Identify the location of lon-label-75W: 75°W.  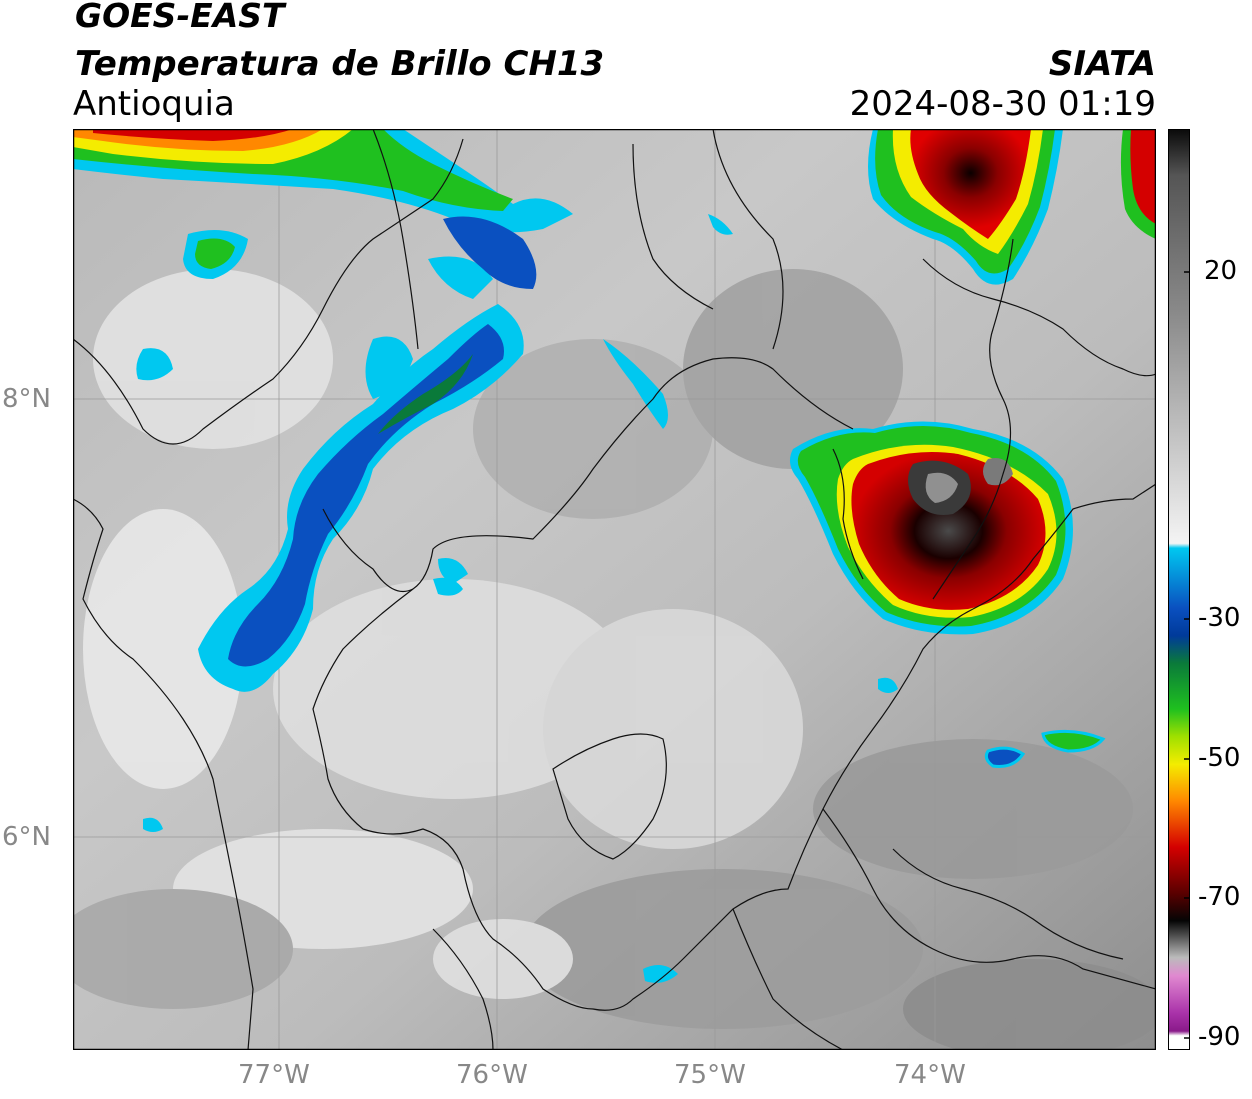
(710, 1075).